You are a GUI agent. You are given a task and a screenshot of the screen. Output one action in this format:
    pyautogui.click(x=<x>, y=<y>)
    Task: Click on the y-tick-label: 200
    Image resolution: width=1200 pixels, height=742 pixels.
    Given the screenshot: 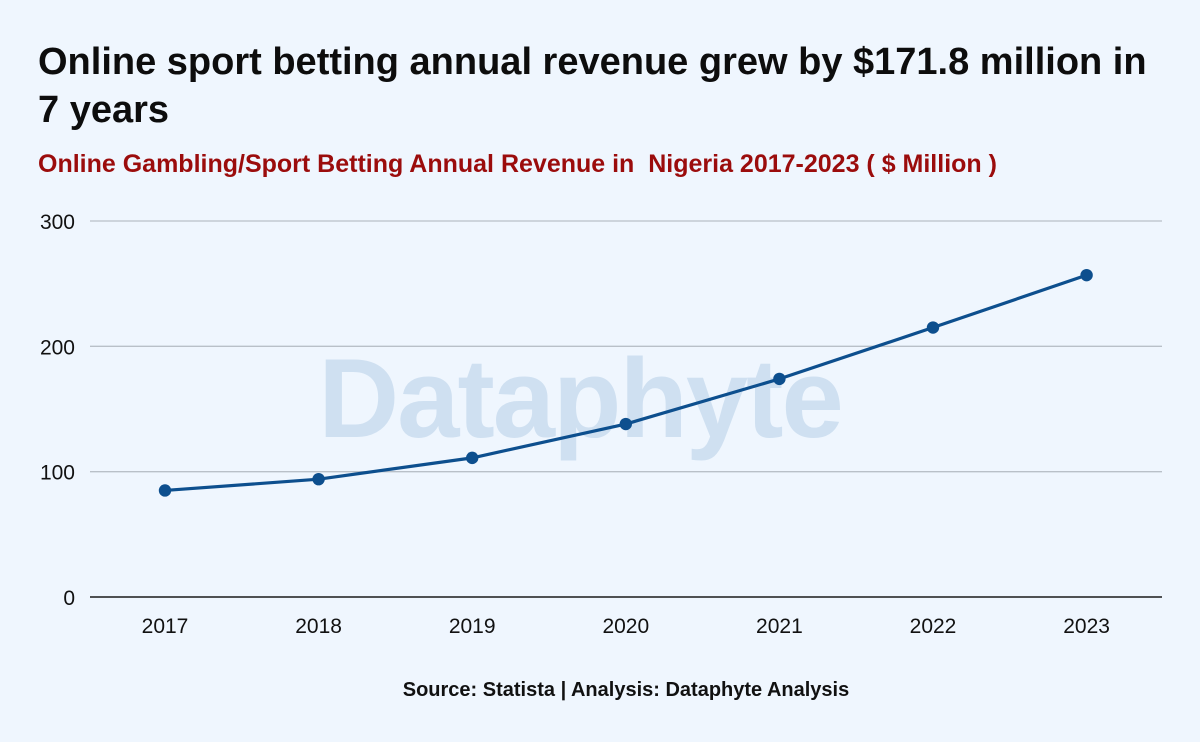 What is the action you would take?
    pyautogui.click(x=57, y=347)
    